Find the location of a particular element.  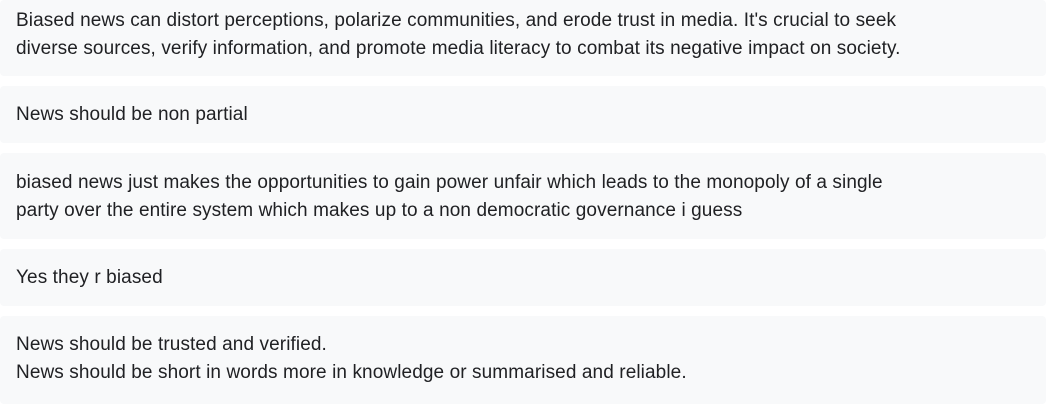

response-text: News should be non partial is located at coordinates (132, 114).